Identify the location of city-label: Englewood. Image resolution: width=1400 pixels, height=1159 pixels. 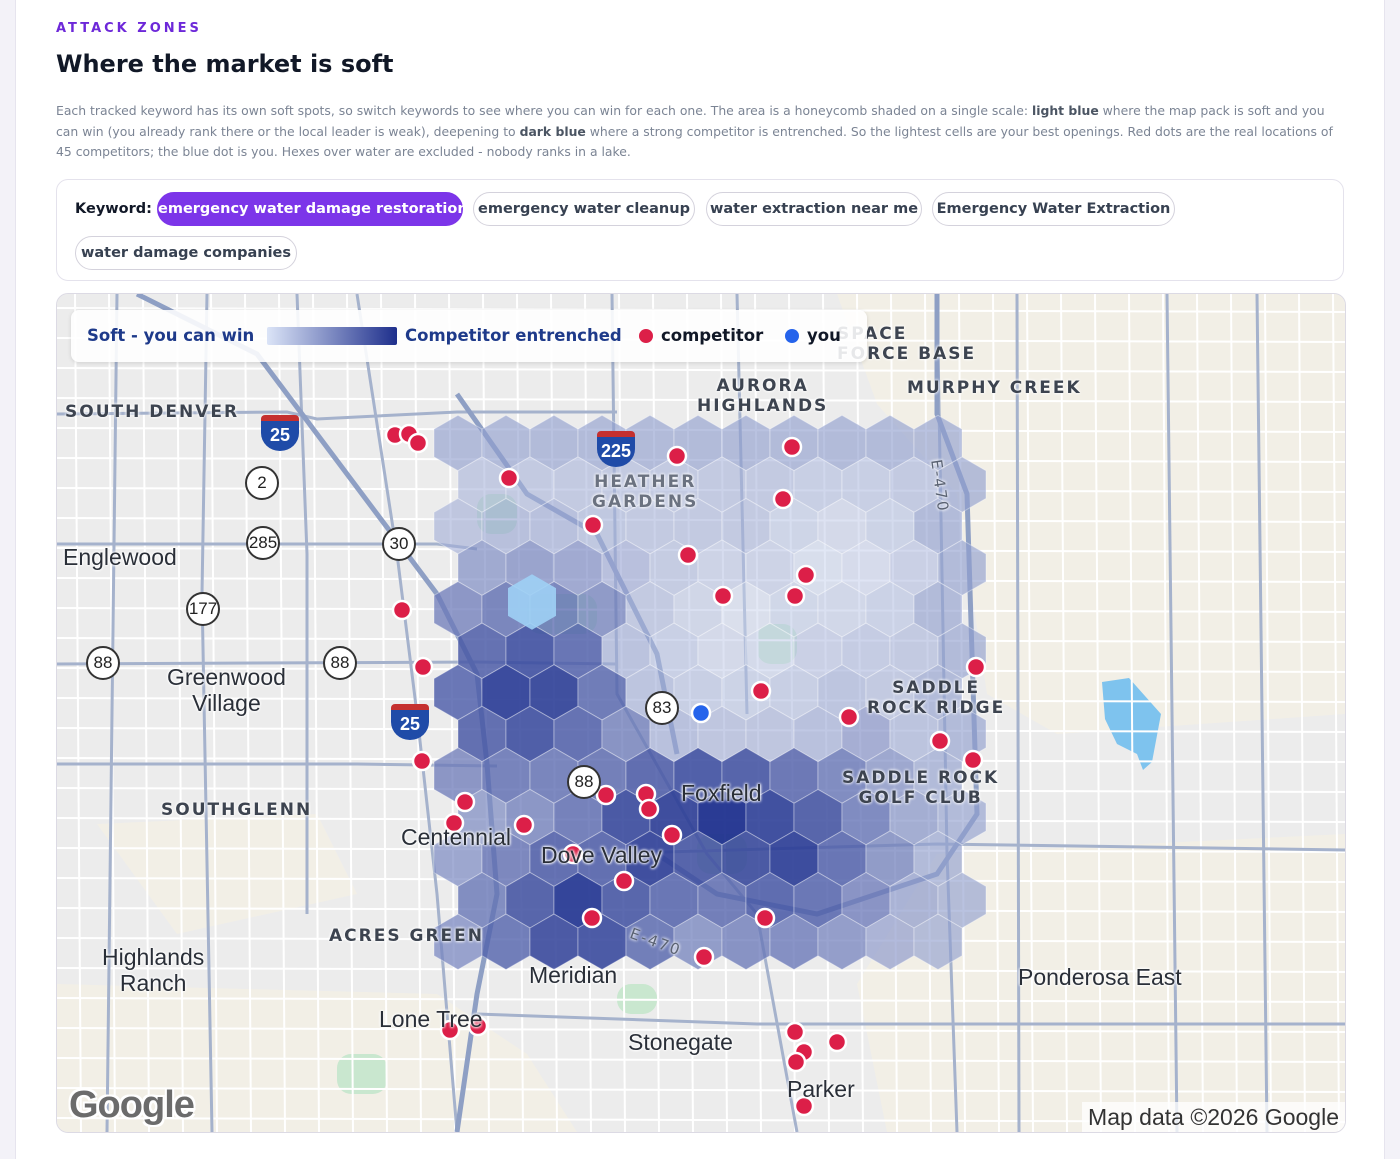
(120, 557).